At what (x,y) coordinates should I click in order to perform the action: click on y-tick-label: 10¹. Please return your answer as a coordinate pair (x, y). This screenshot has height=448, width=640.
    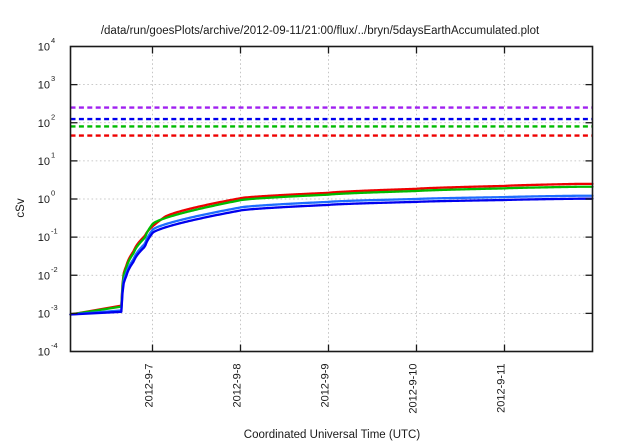
    Looking at the image, I should click on (46, 159).